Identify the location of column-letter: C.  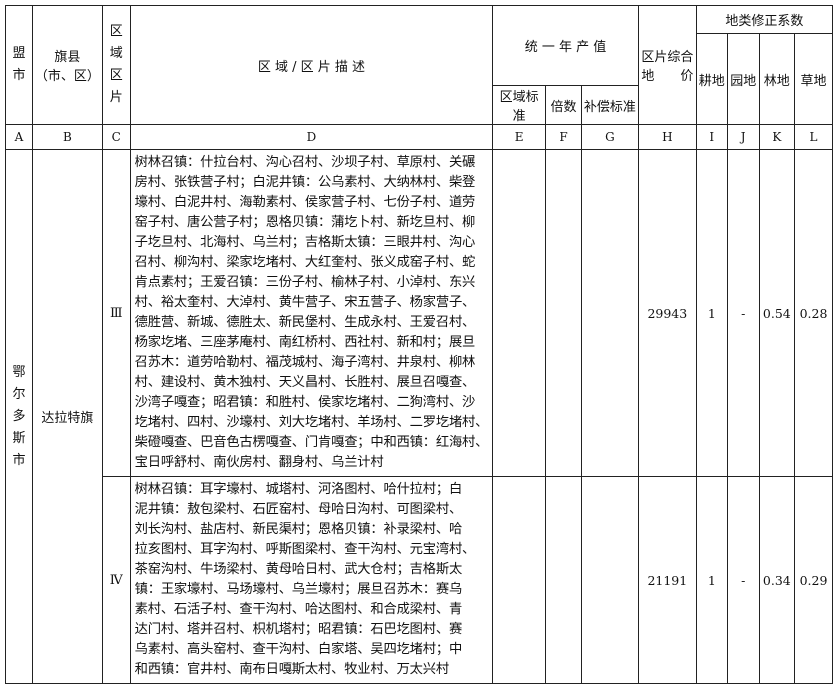
(116, 137).